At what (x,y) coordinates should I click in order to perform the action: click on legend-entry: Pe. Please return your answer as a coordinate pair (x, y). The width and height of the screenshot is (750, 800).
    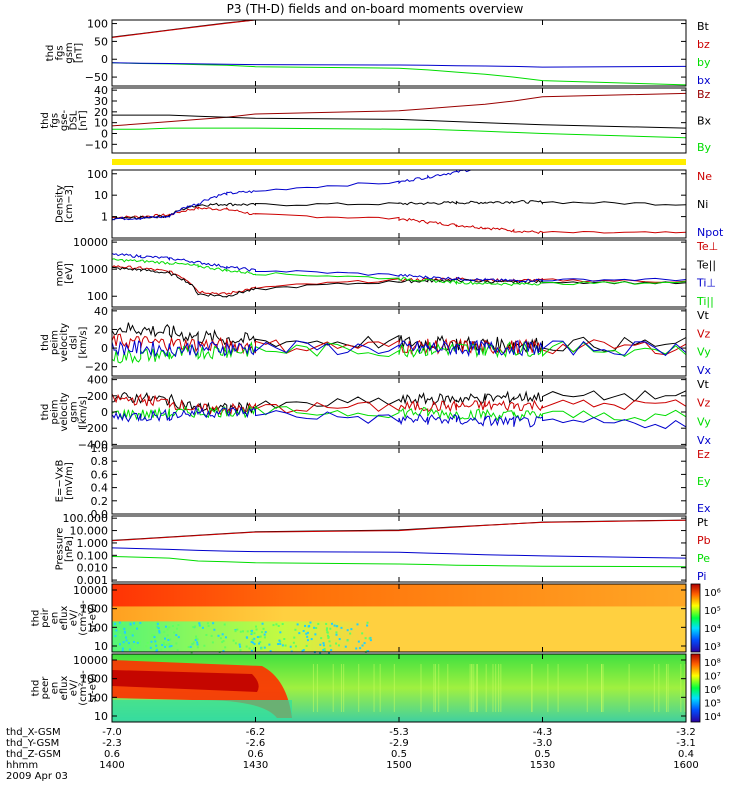
    Looking at the image, I should click on (703, 558).